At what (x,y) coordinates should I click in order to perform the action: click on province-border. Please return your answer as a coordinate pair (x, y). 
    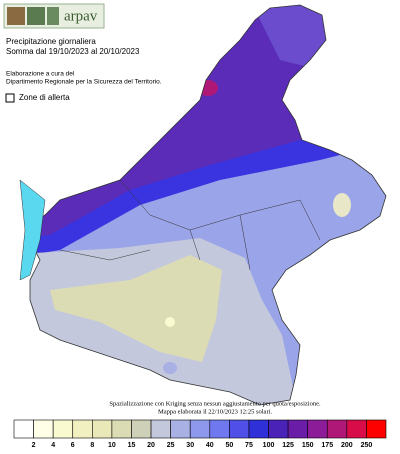
    Looking at the image, I should click on (190, 225).